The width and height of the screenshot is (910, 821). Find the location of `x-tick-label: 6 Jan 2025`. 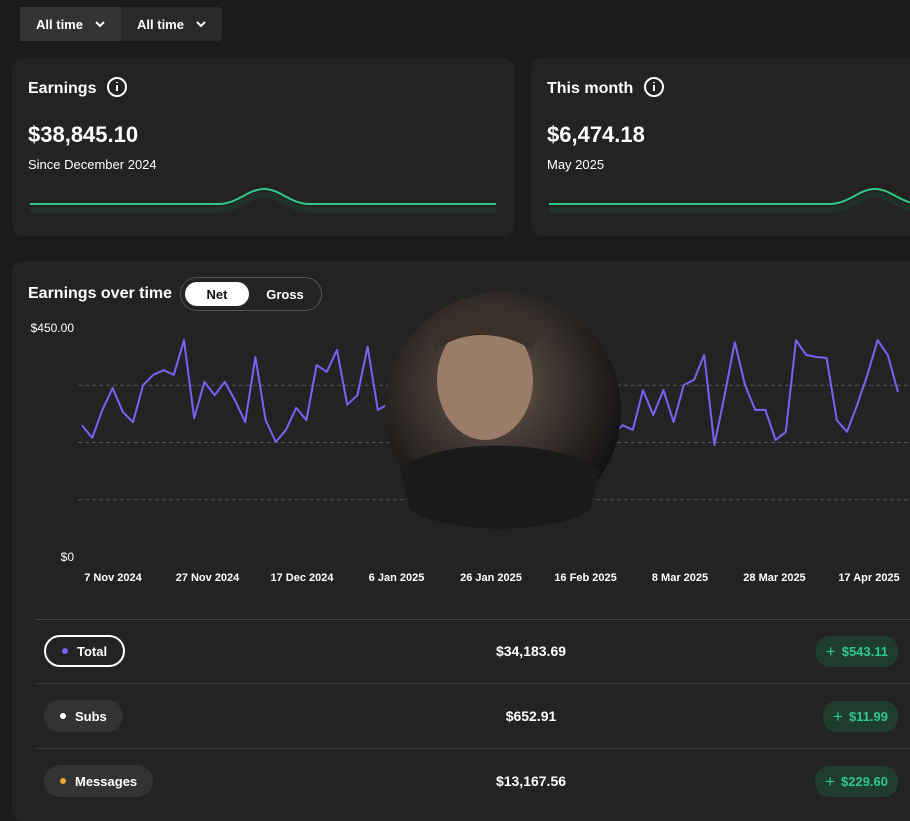

x-tick-label: 6 Jan 2025 is located at coordinates (397, 578).